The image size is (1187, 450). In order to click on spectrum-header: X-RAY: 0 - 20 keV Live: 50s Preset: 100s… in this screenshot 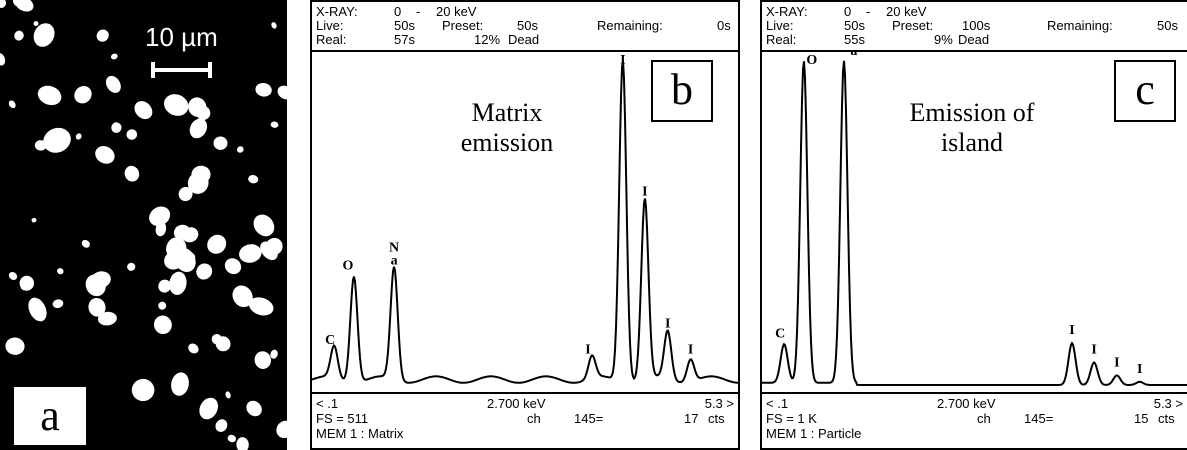, I will do `click(974, 27)`.